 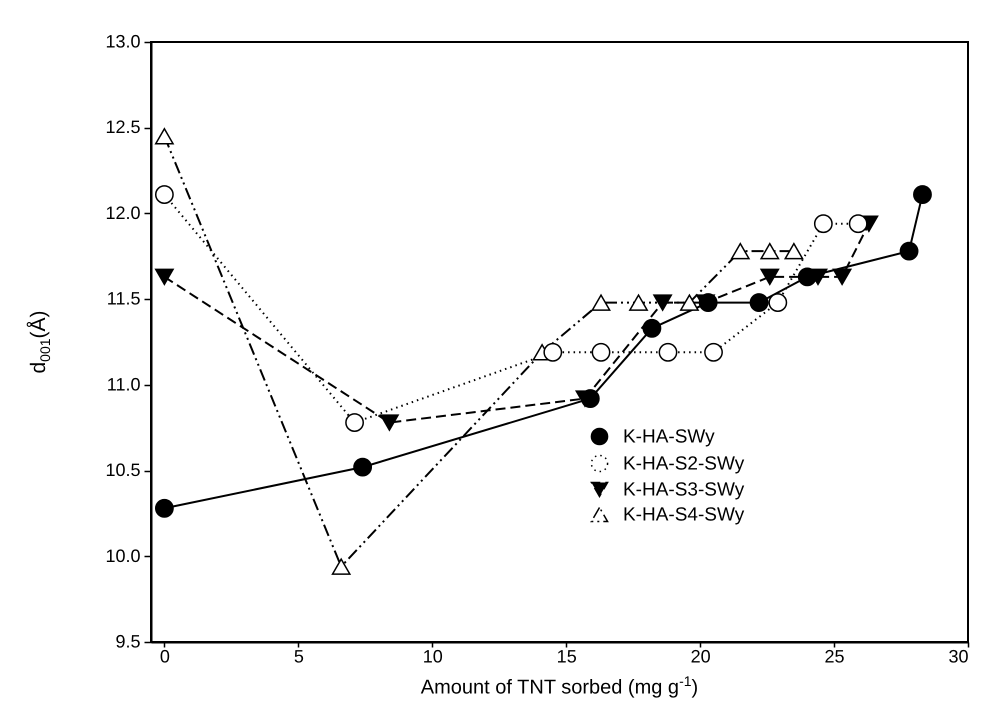 What do you see at coordinates (127, 642) in the screenshot?
I see `y-tick-label: 9.5` at bounding box center [127, 642].